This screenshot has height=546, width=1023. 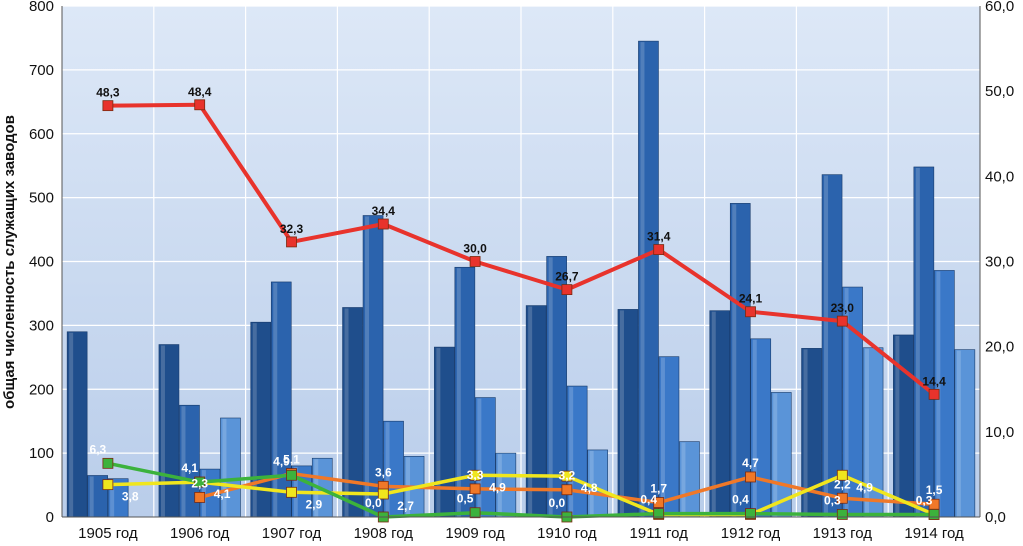 I want to click on x-tick-label: 1907 год, so click(x=292, y=533).